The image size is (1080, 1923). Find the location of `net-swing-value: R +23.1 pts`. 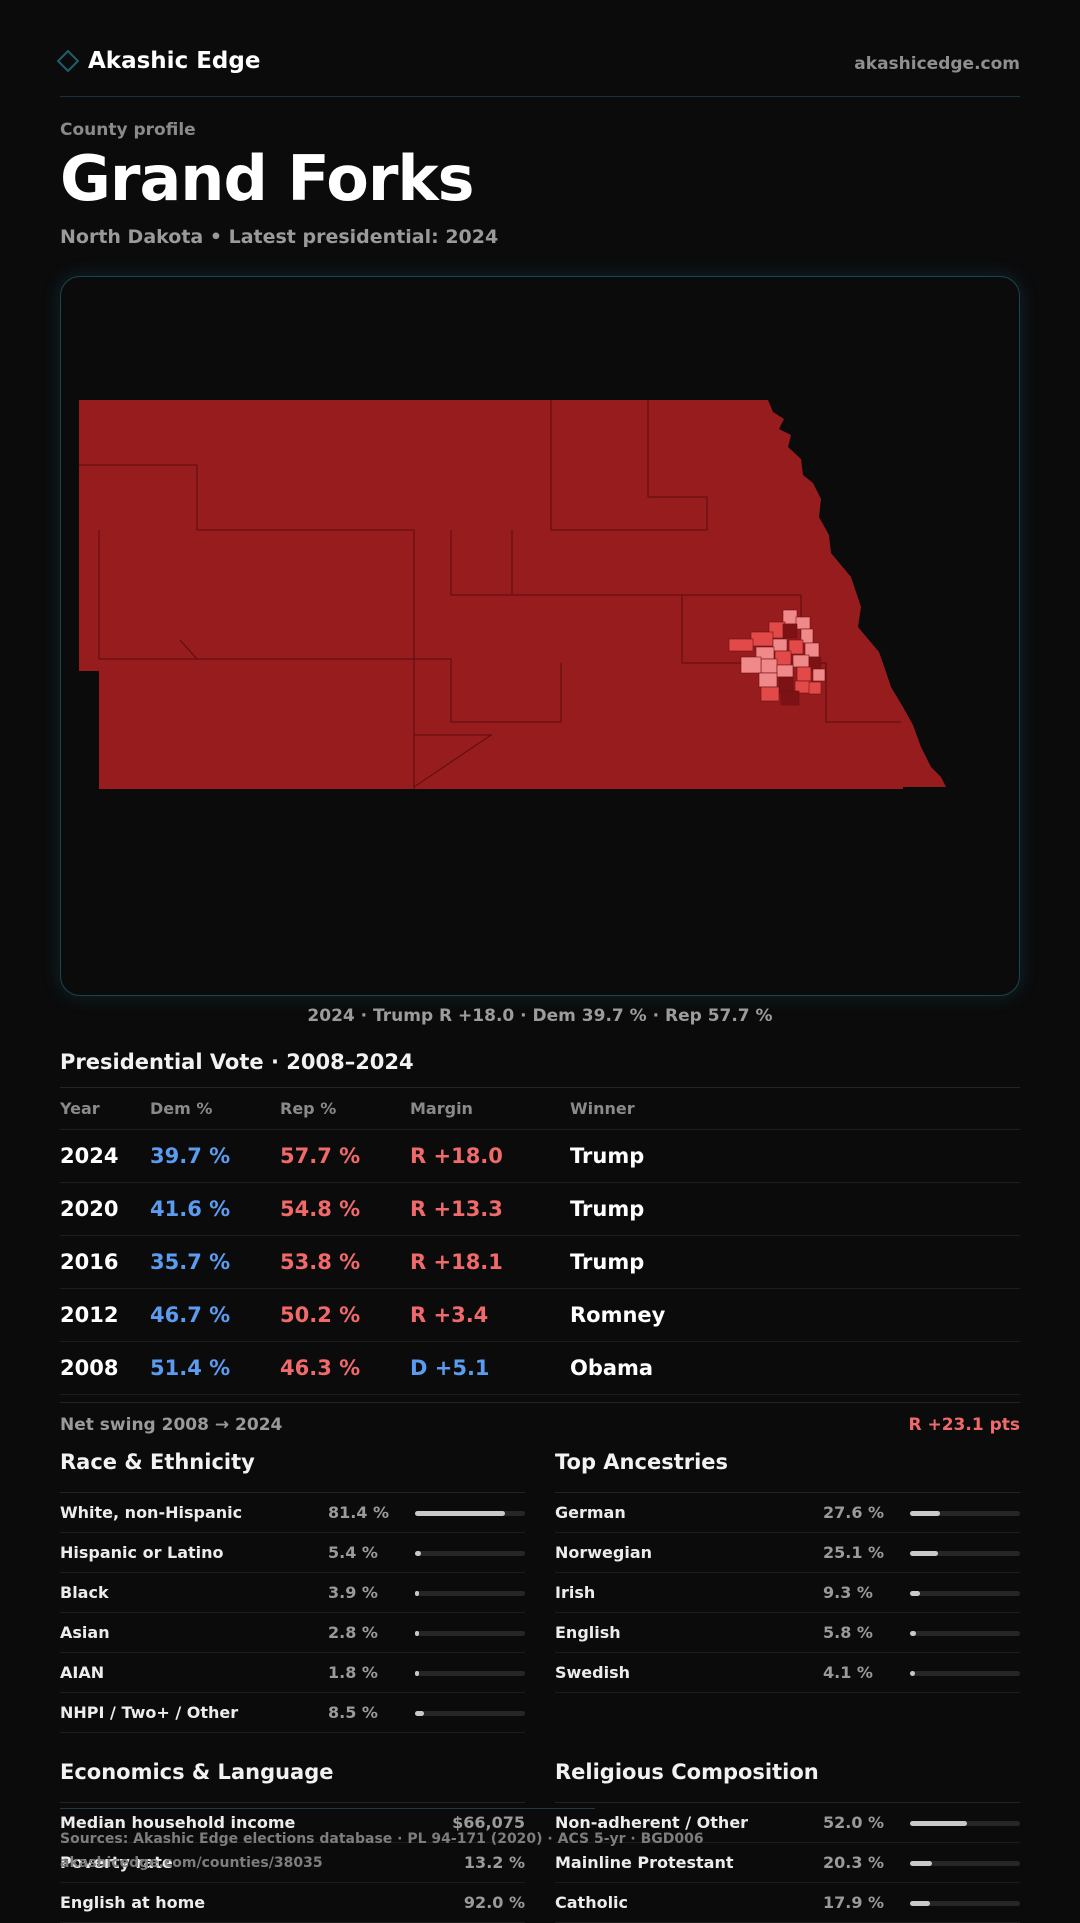

net-swing-value: R +23.1 pts is located at coordinates (964, 1425).